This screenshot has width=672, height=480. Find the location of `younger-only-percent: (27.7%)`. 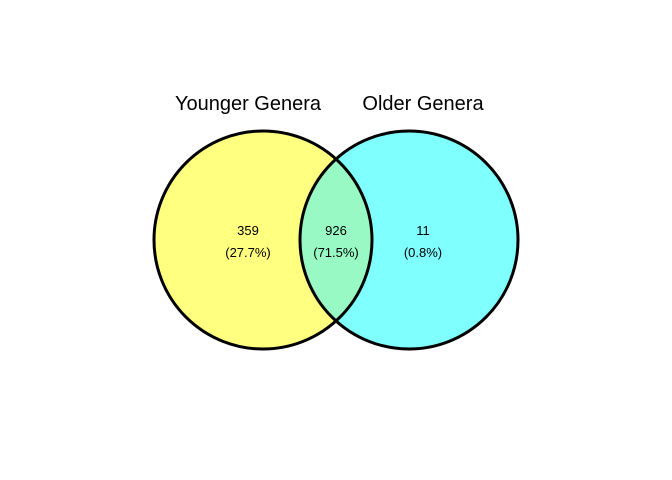

younger-only-percent: (27.7%) is located at coordinates (248, 252).